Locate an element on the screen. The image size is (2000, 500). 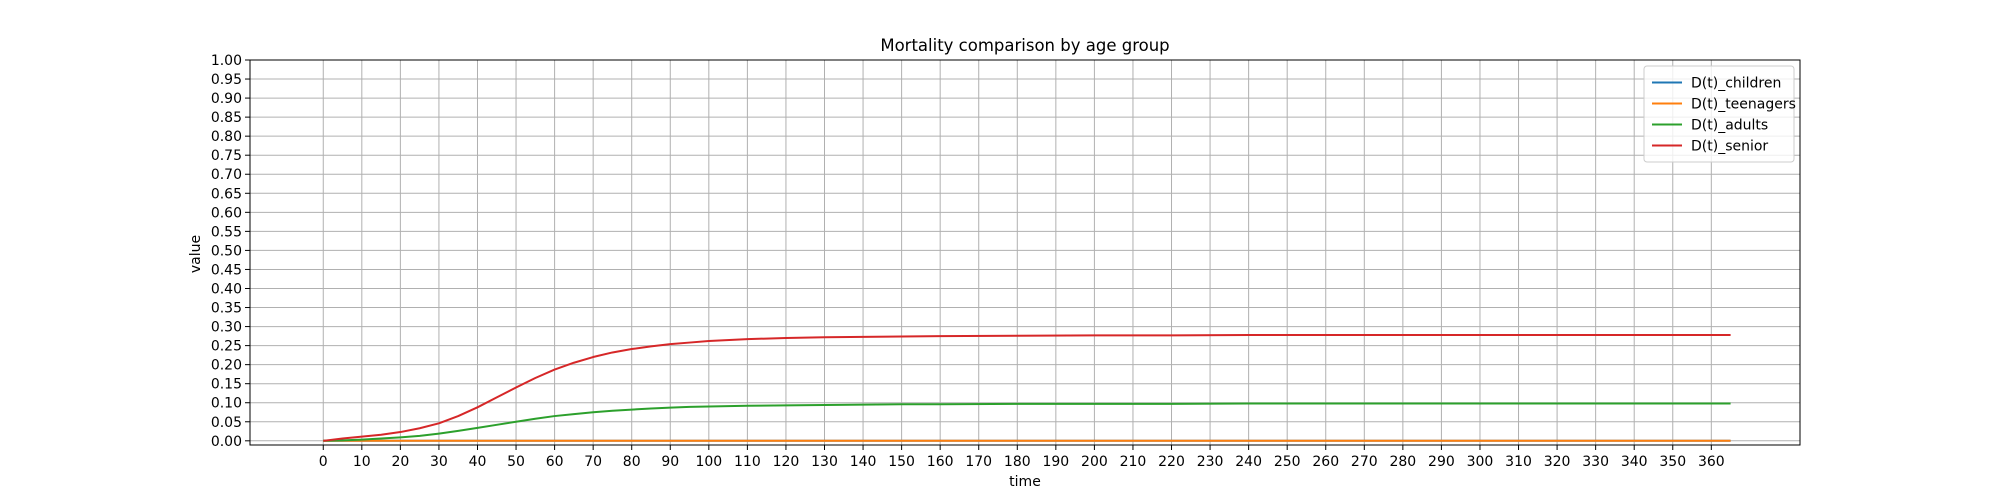
y-tick-label: 0.65 is located at coordinates (226, 194).